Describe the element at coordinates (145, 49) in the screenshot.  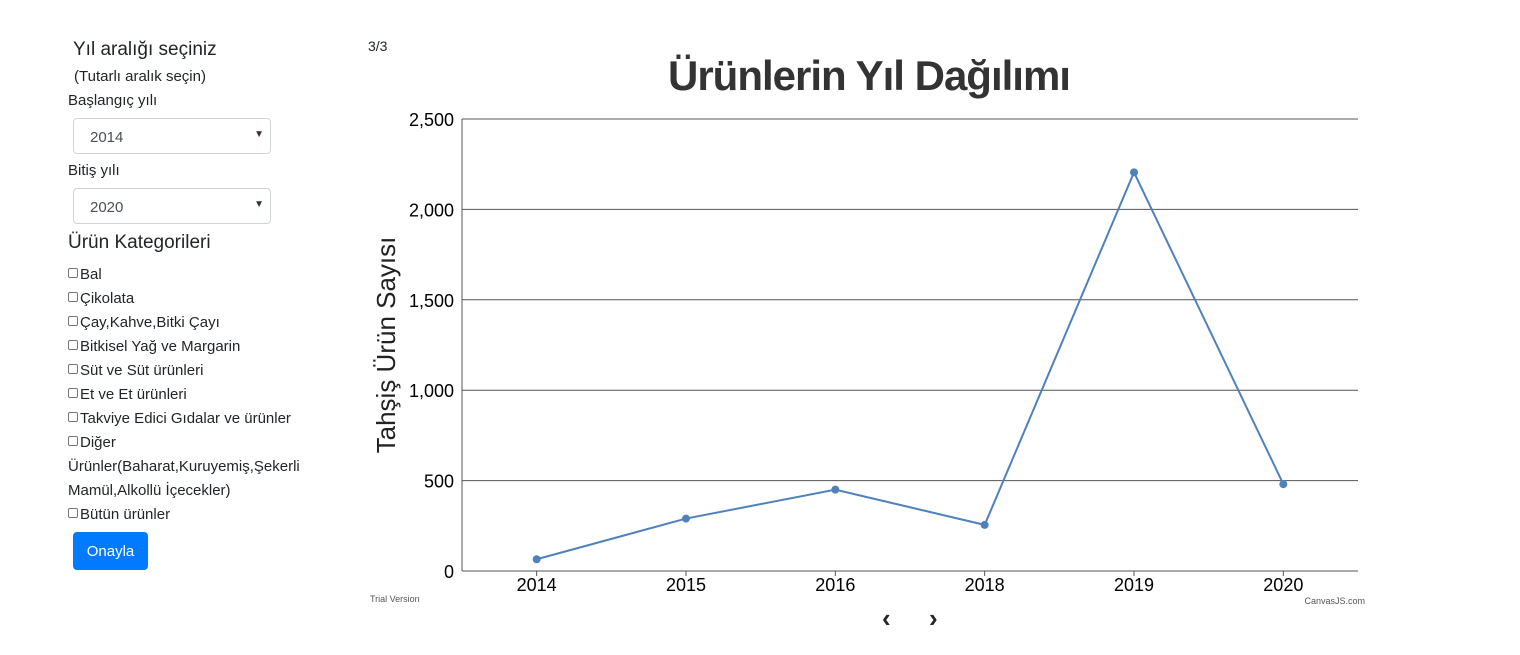
I see `range-title: Yıl aralığı seçiniz` at that location.